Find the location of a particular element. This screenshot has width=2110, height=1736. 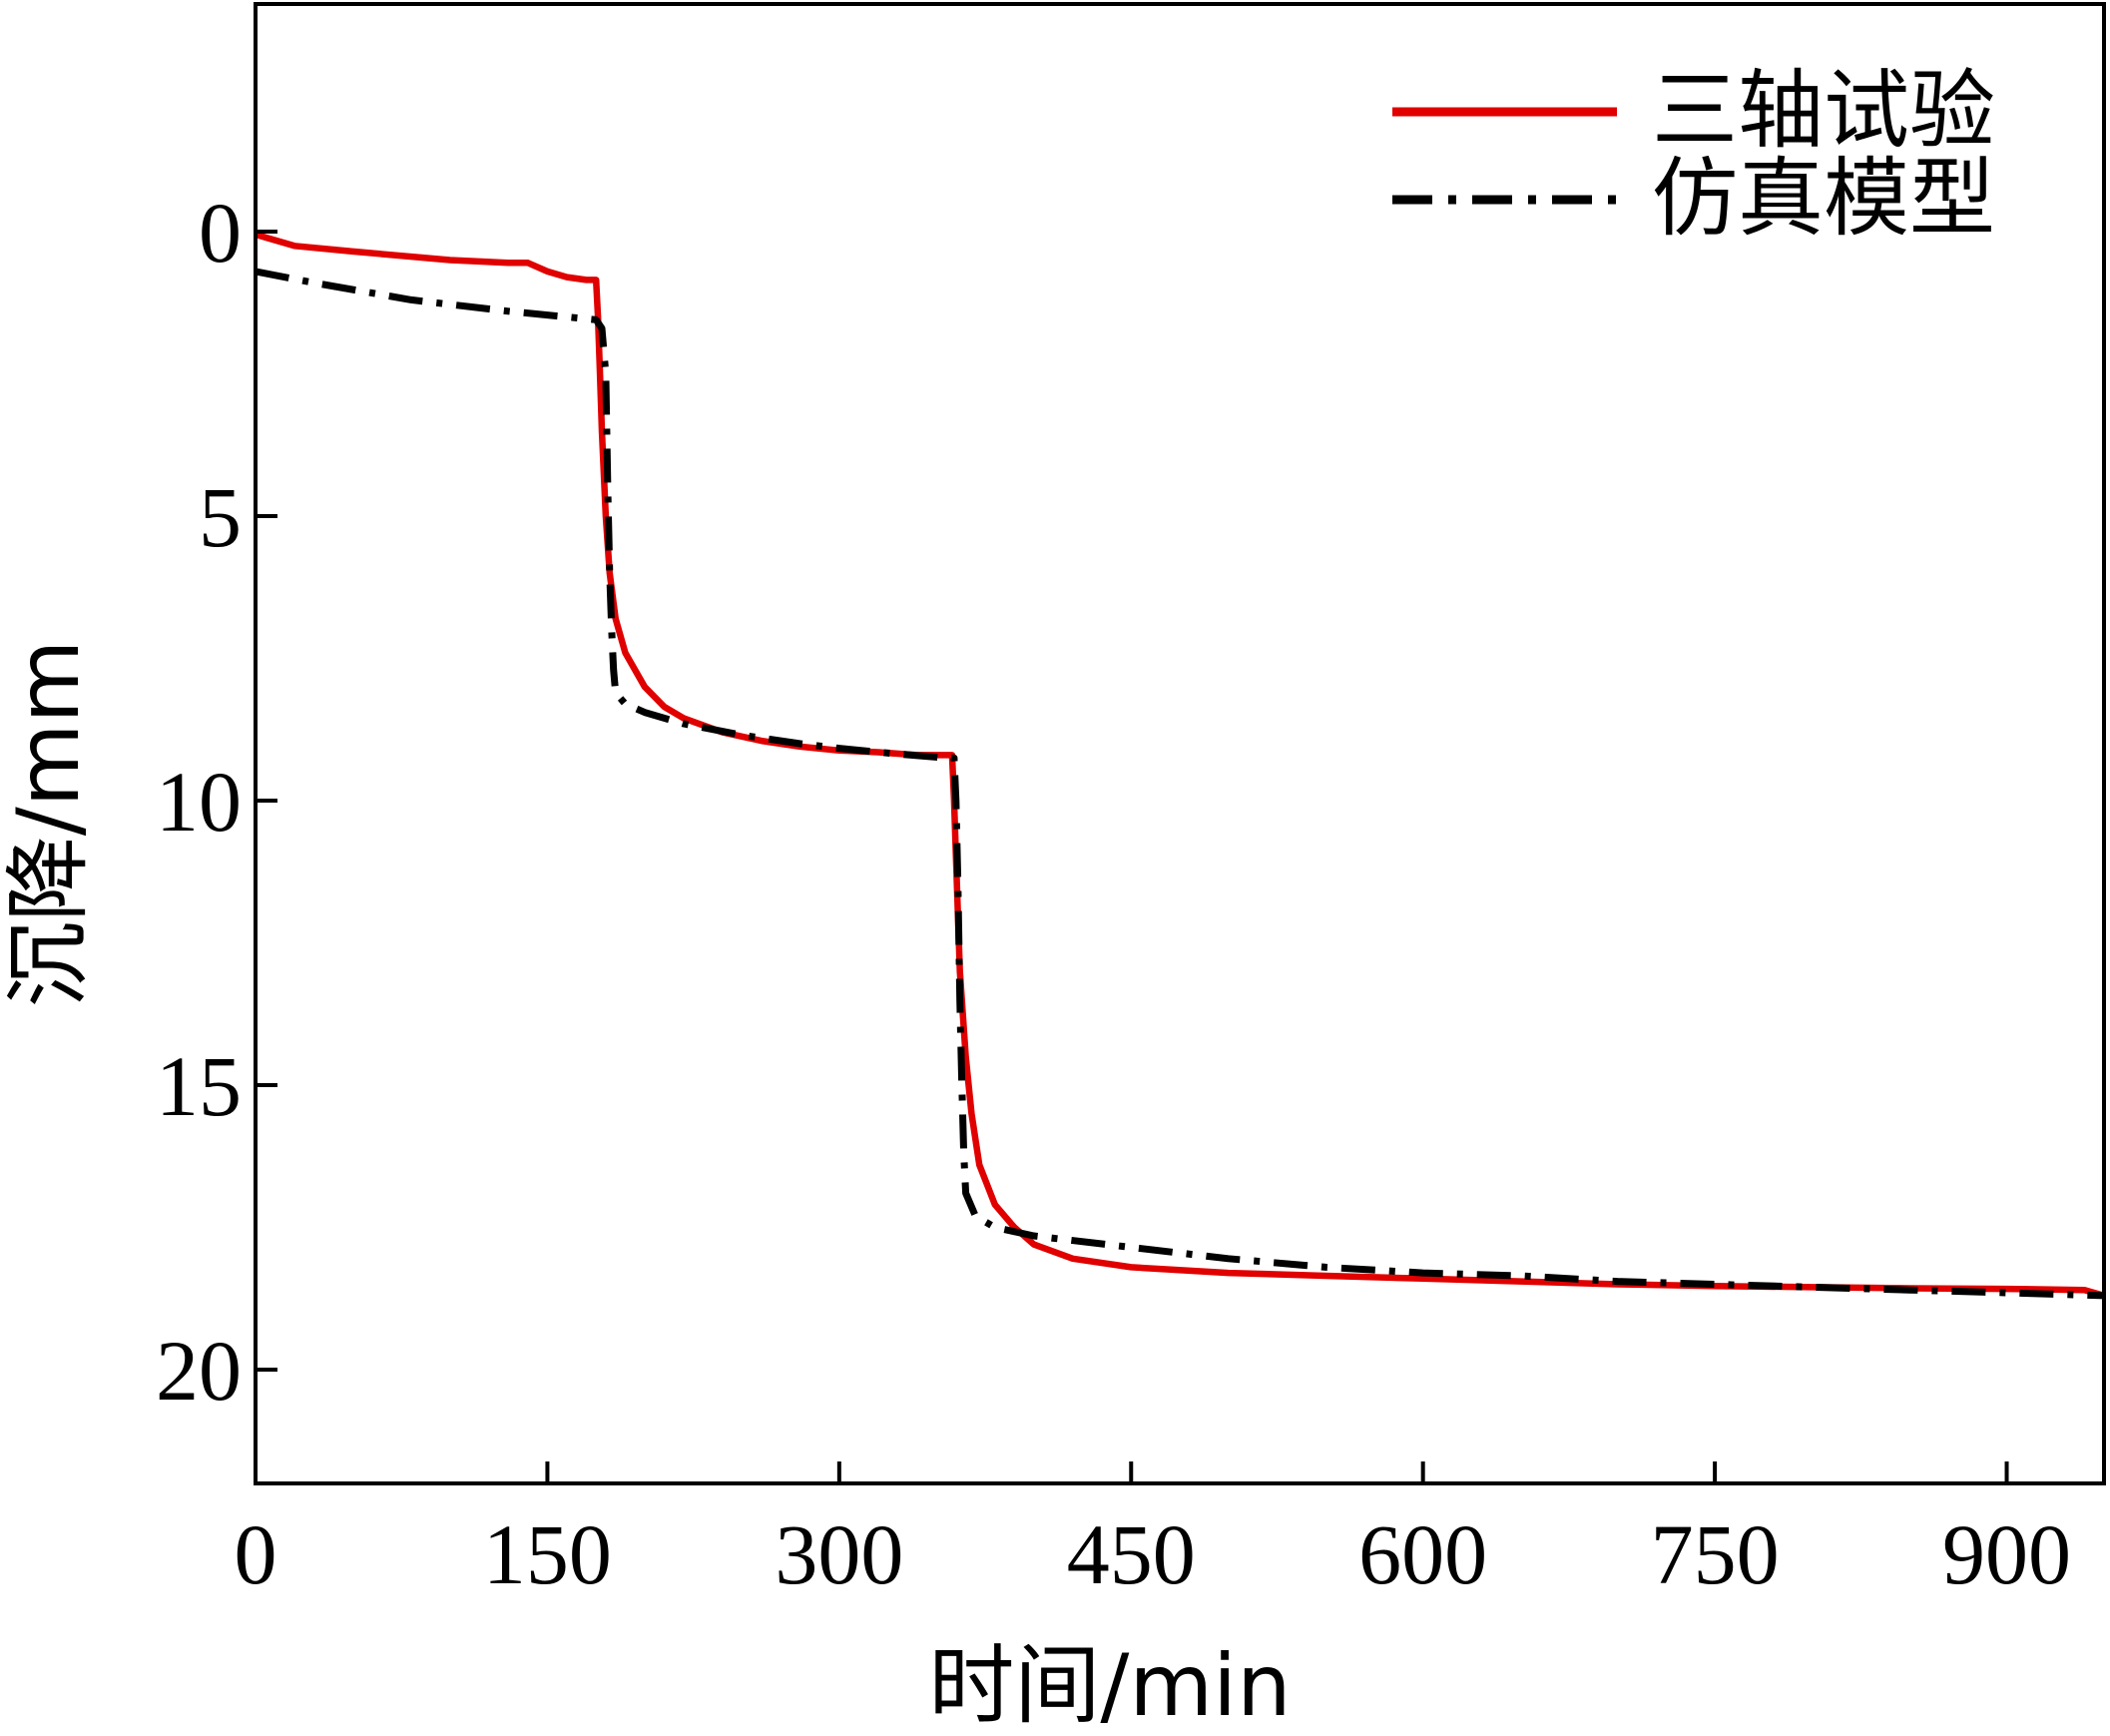

legend: 三轴试验 仿真模型 is located at coordinates (1693, 155).